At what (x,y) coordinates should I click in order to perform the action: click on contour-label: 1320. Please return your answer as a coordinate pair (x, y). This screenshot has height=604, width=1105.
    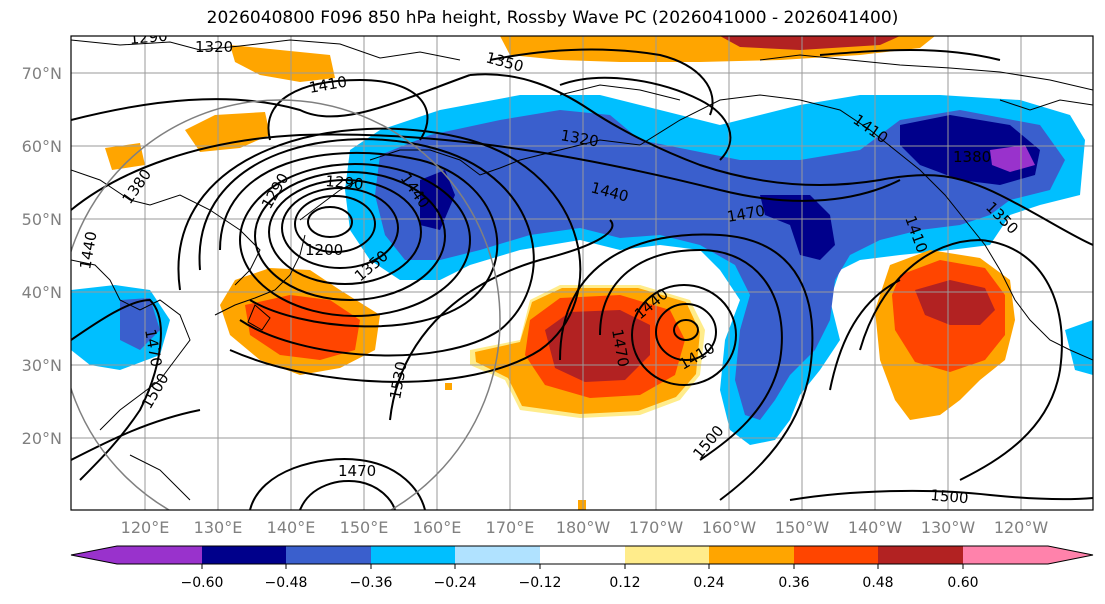
    Looking at the image, I should click on (214, 47).